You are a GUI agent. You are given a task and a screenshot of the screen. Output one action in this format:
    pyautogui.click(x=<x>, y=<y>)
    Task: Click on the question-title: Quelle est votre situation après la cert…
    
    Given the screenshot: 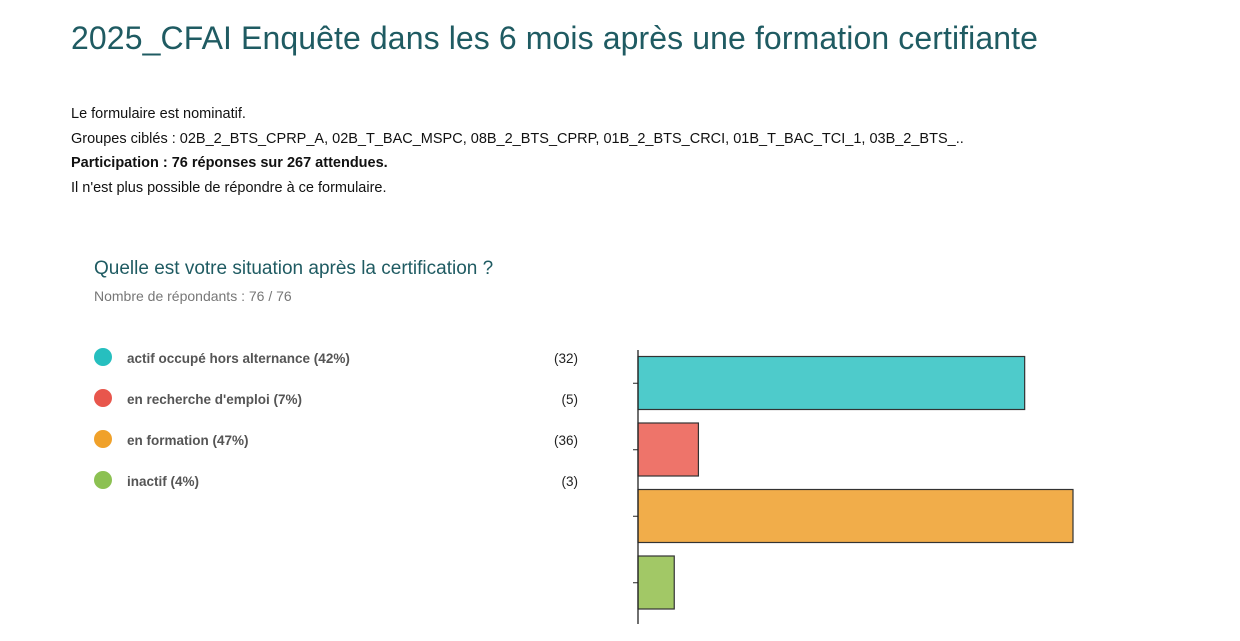 What is the action you would take?
    pyautogui.click(x=294, y=268)
    